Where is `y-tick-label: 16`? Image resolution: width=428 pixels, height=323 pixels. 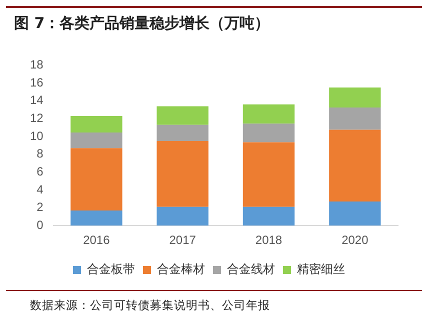
y-tick-label: 16 is located at coordinates (37, 82).